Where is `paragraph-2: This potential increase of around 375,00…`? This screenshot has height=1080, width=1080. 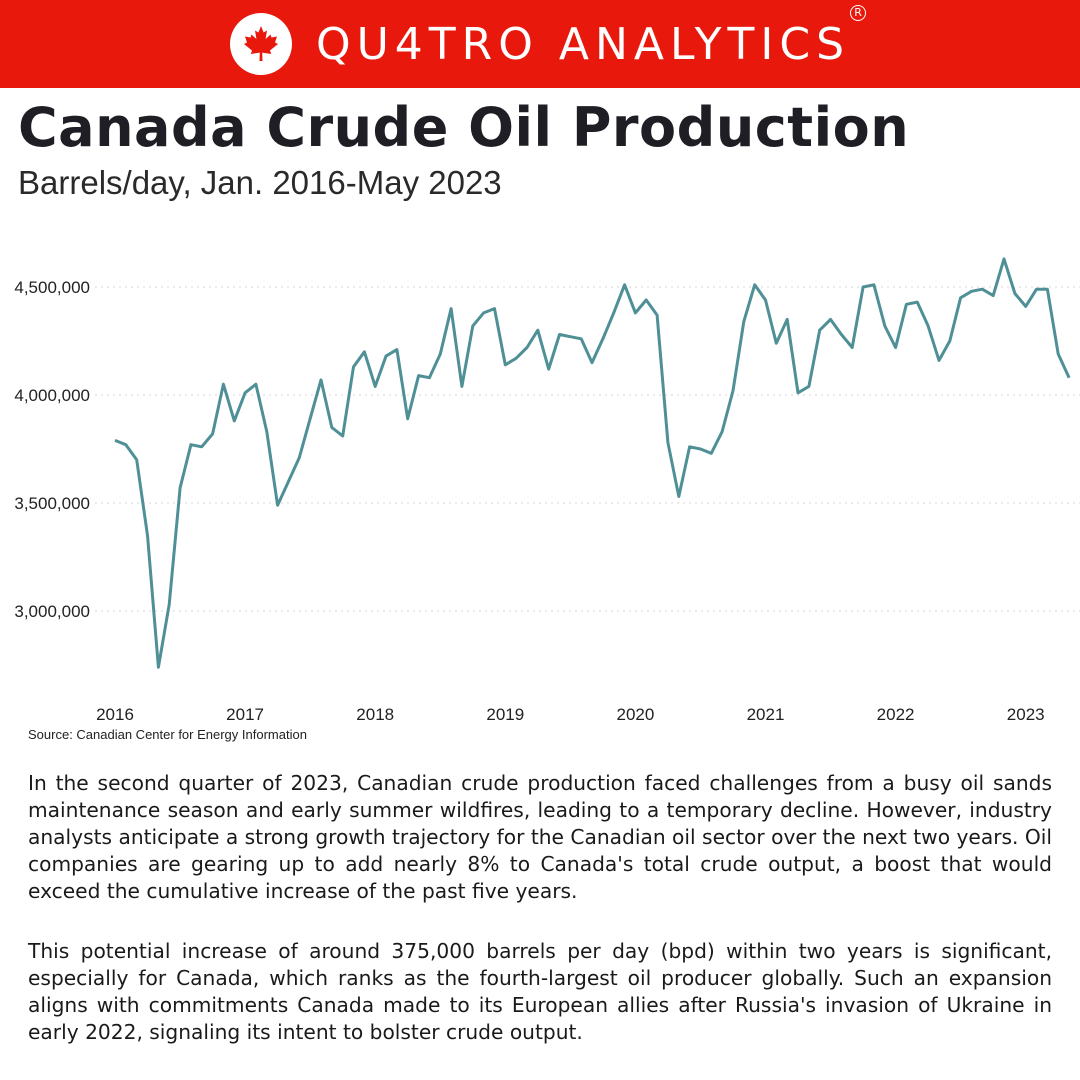
paragraph-2: This potential increase of around 375,00… is located at coordinates (540, 991).